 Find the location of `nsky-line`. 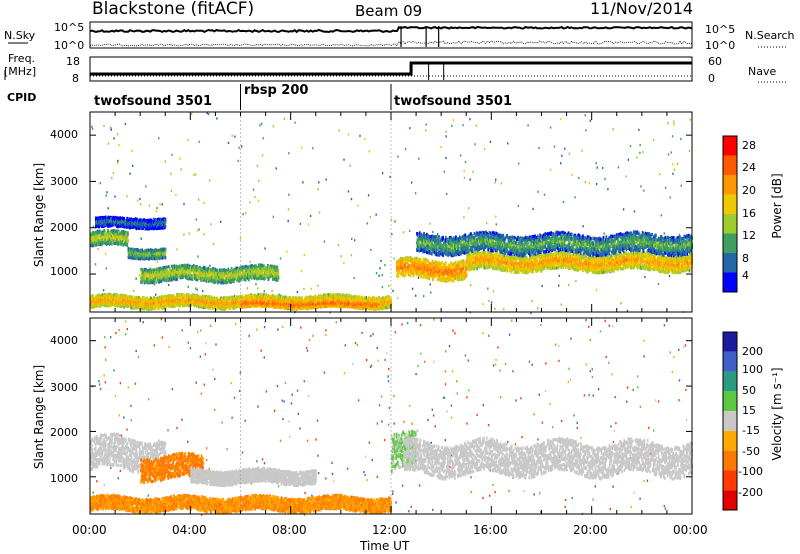

nsky-line is located at coordinates (391, 29).